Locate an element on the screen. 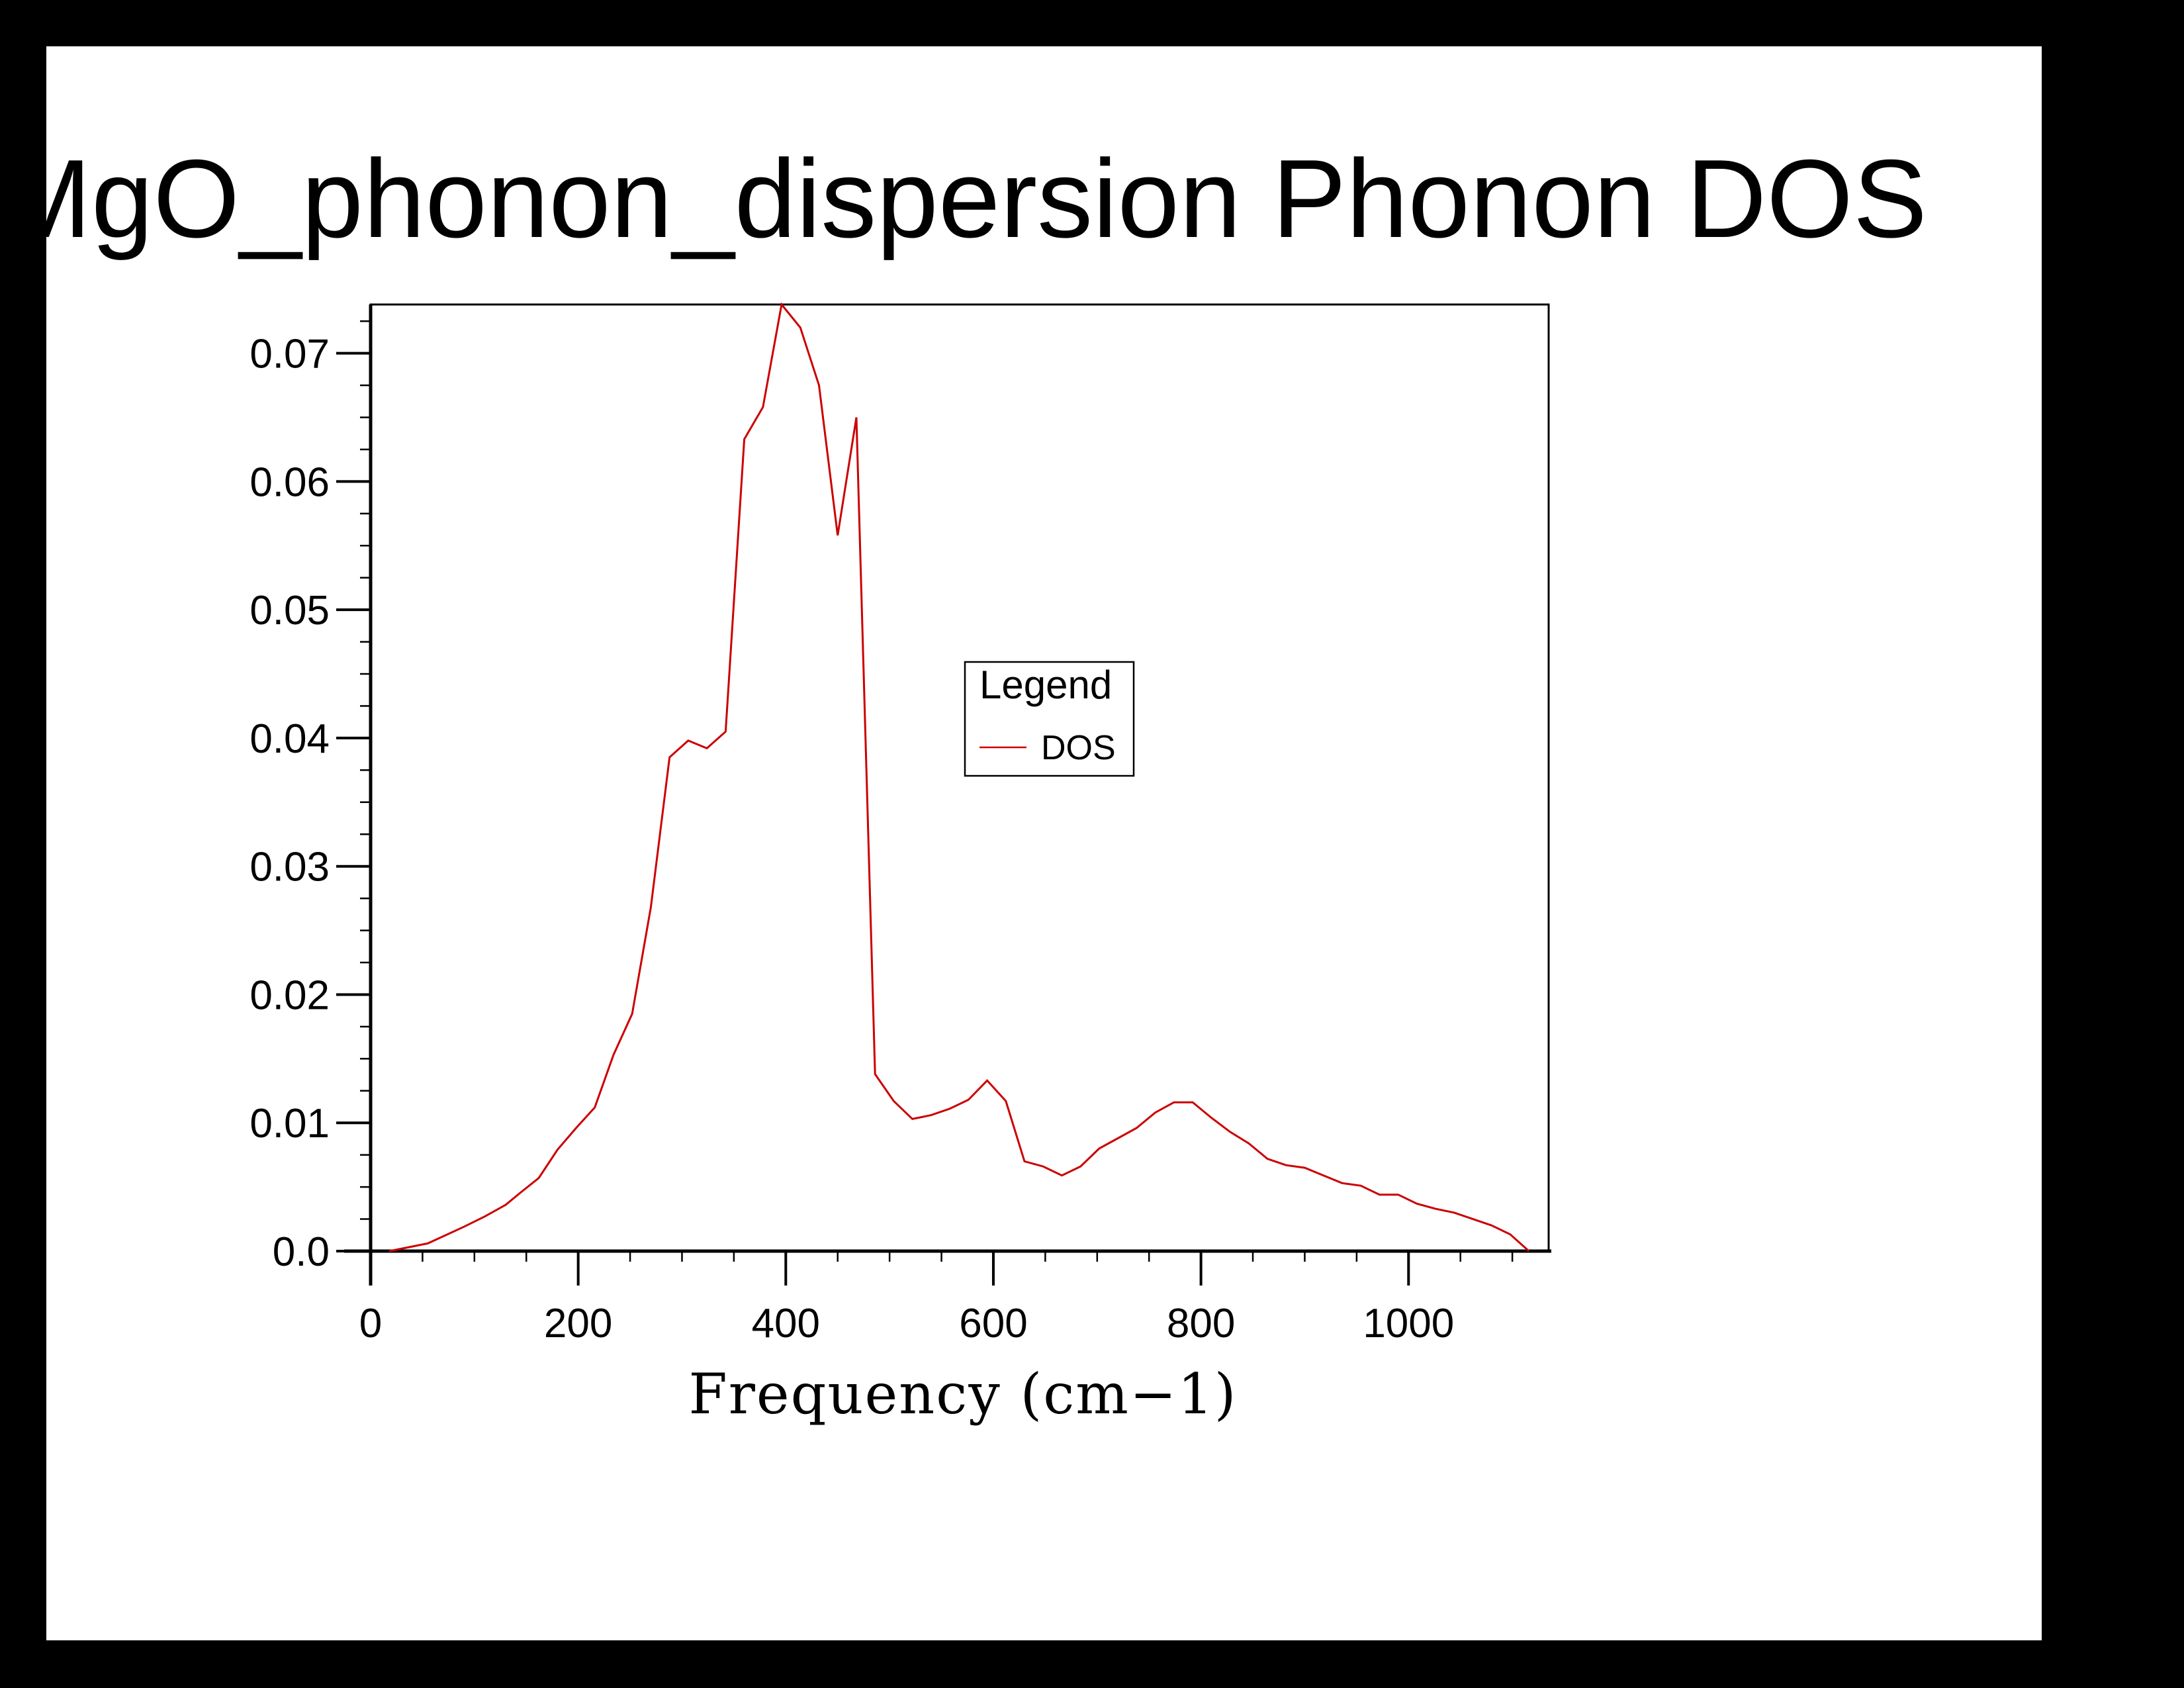 Image resolution: width=2184 pixels, height=1688 pixels. x-tick-label-600: 600 is located at coordinates (993, 1323).